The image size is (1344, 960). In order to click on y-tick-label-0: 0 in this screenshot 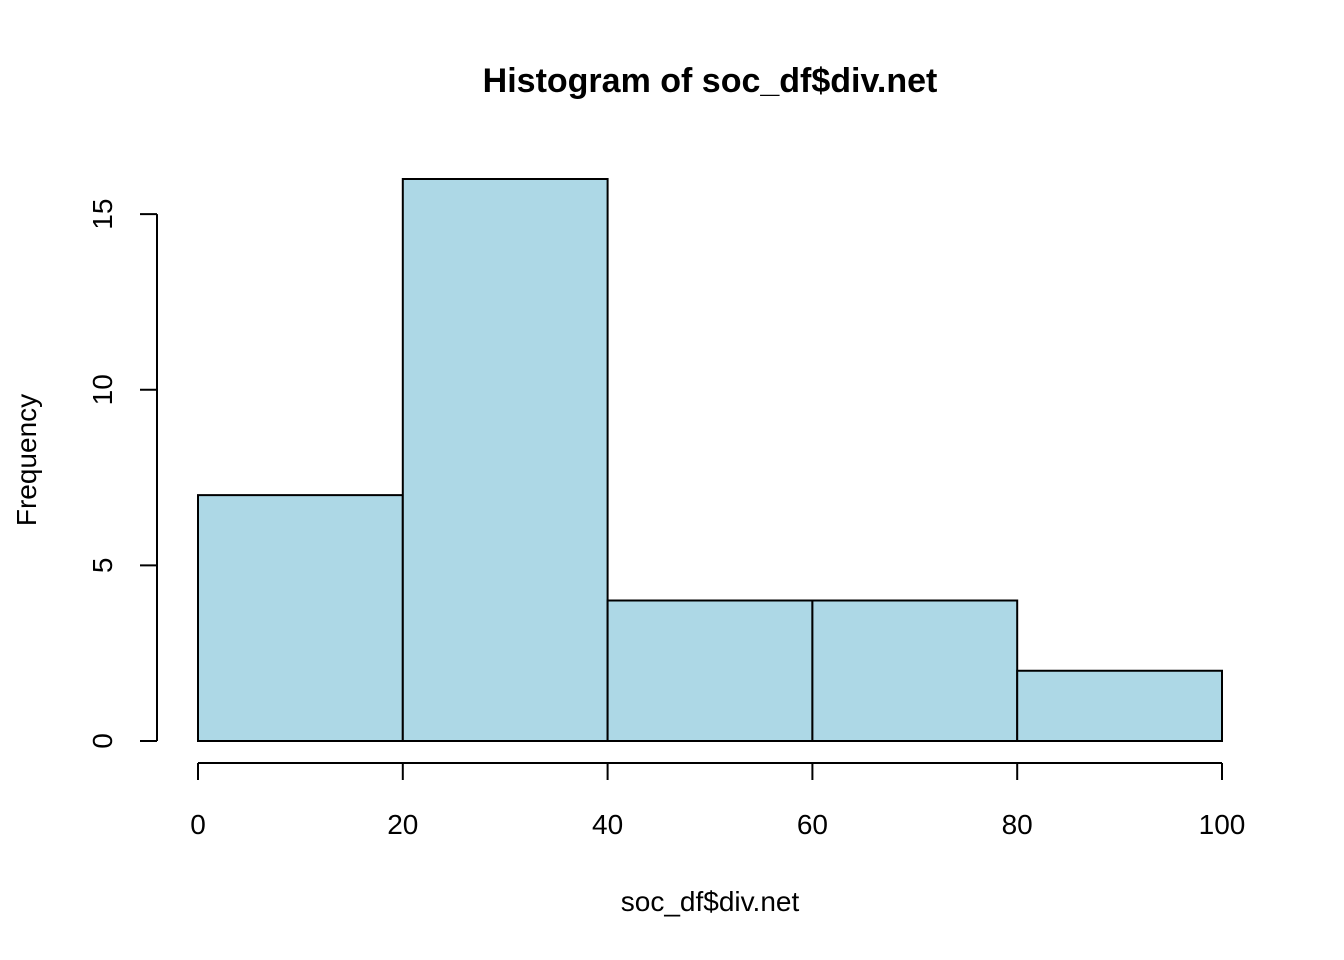, I will do `click(102, 741)`.